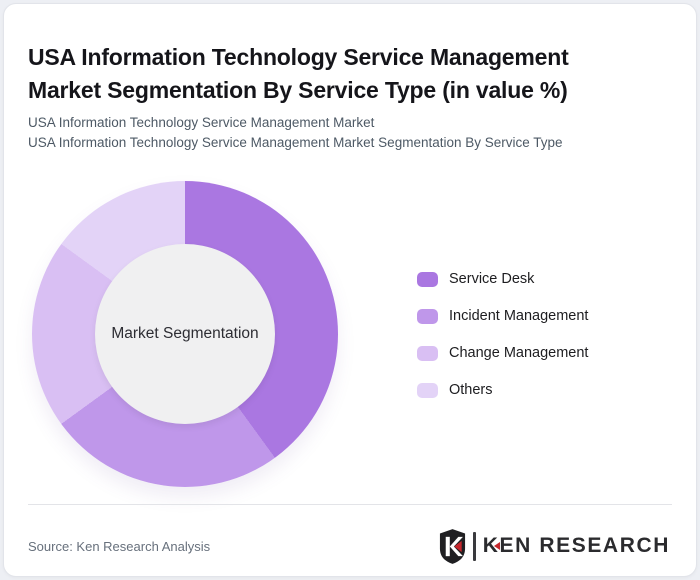  I want to click on legend-label: Incident Management, so click(519, 316).